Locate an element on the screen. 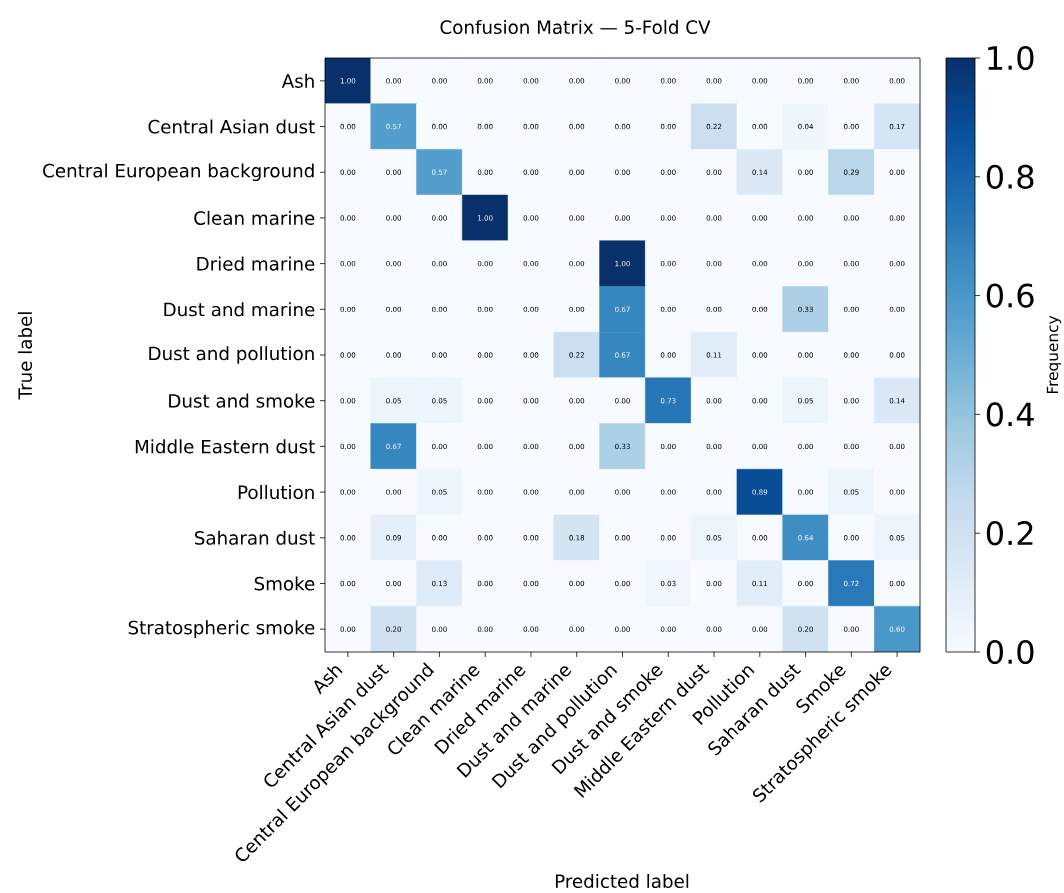 The width and height of the screenshot is (1064, 893). x-tick-label: Ash is located at coordinates (328, 680).